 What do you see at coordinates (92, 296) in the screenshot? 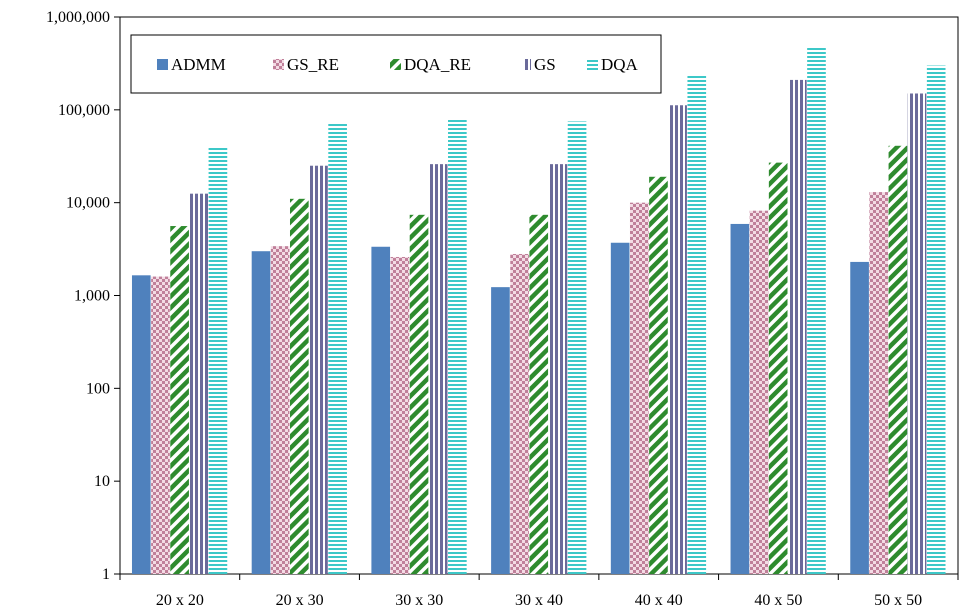
I see `y-tick-label: 1,000` at bounding box center [92, 296].